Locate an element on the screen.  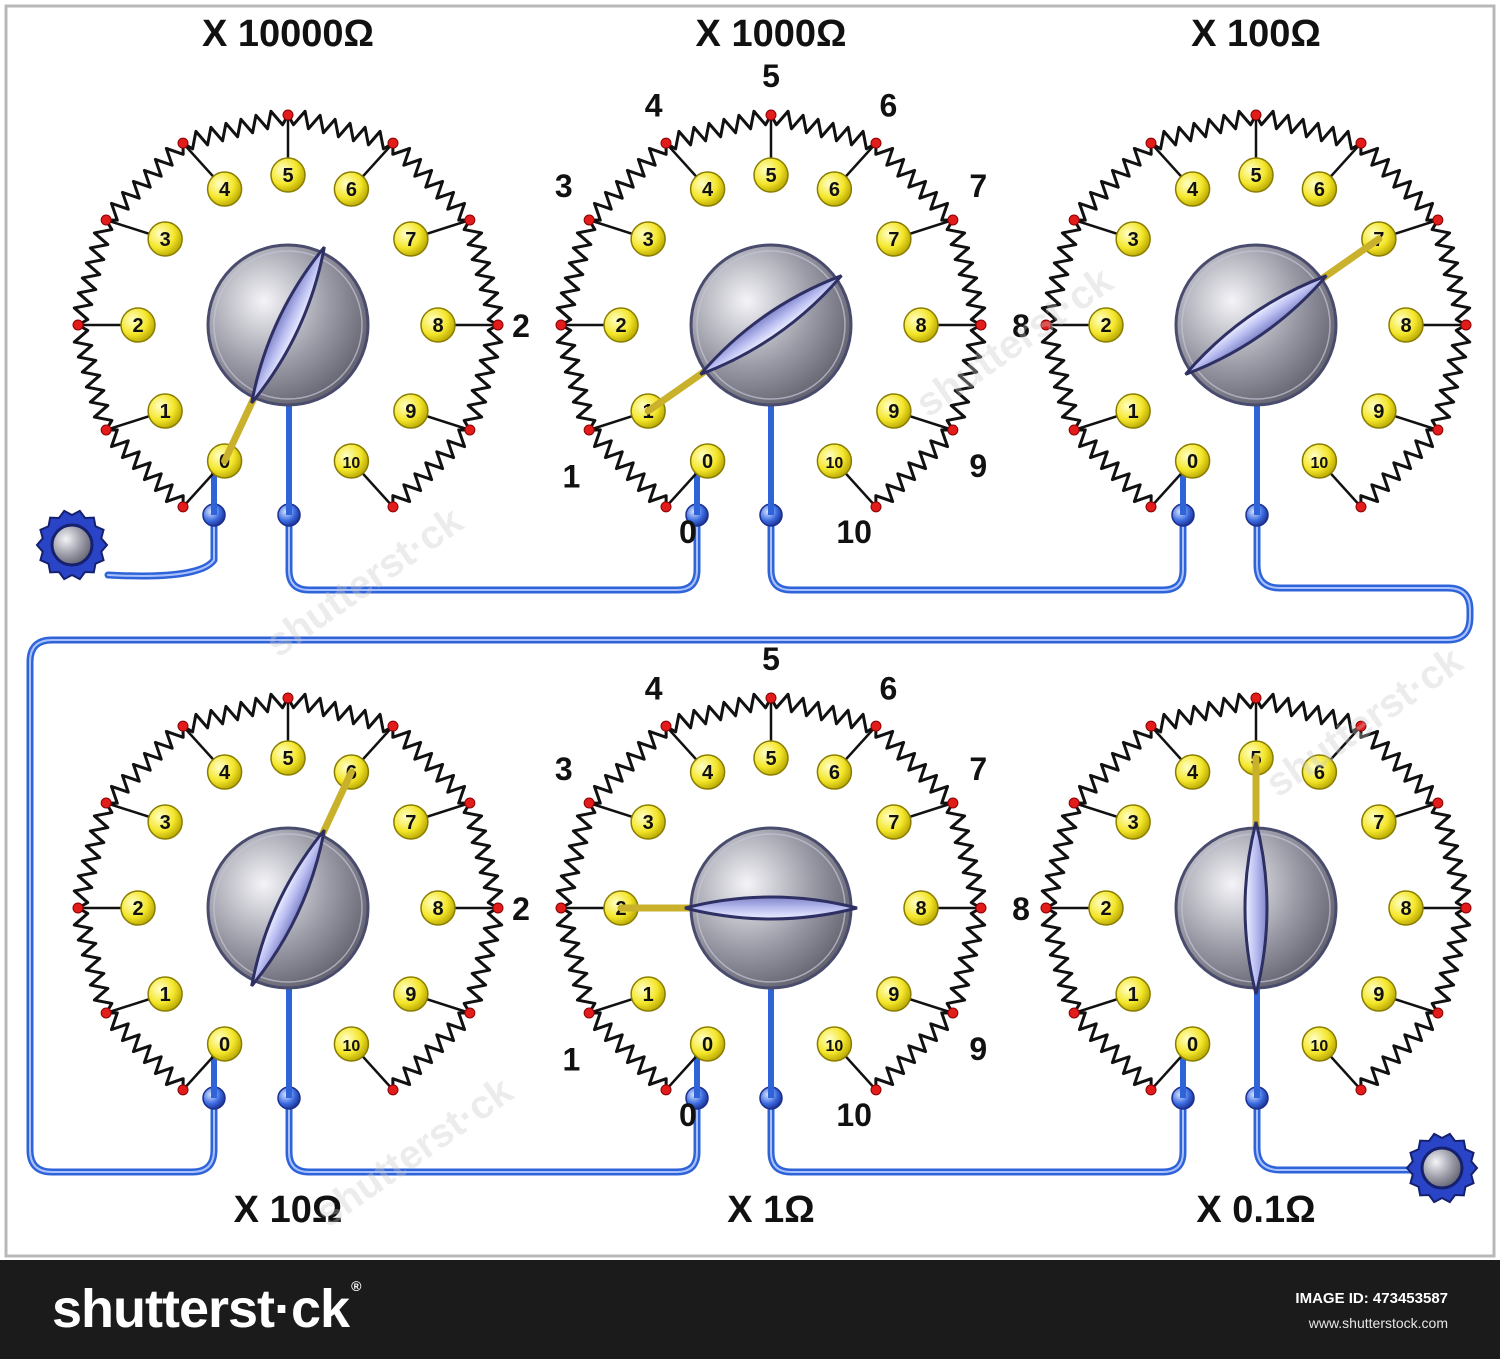
wire-highlight is located at coordinates (493, 1135).